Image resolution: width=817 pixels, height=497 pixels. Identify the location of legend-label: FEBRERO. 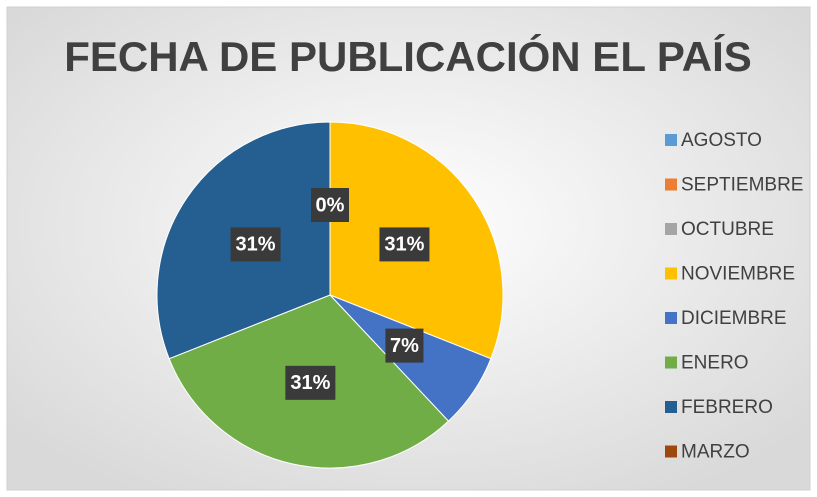
(727, 407).